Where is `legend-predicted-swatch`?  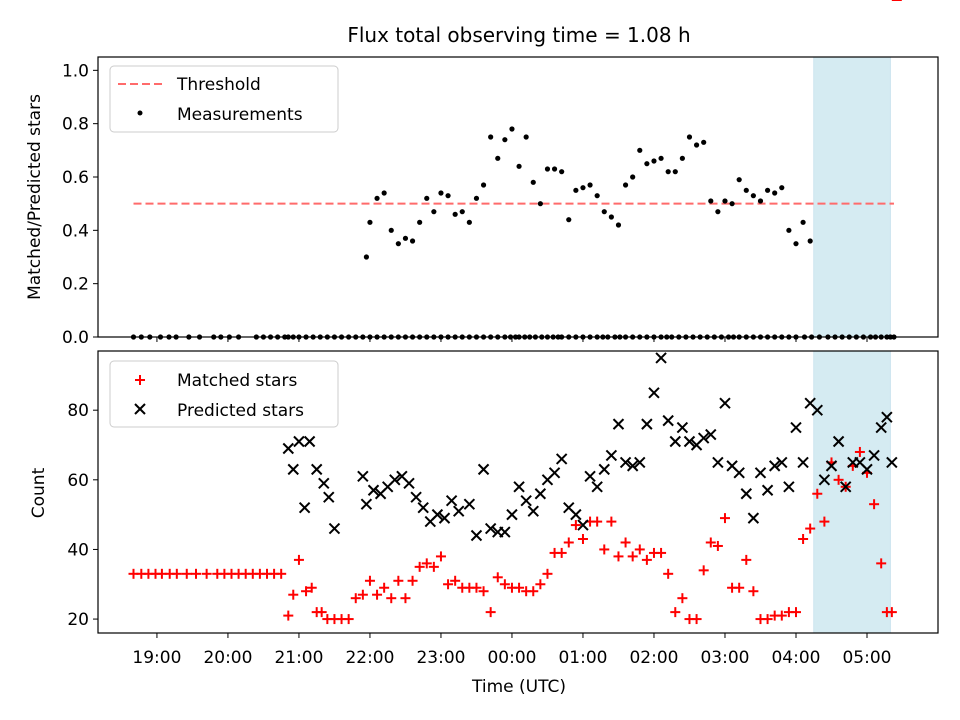 legend-predicted-swatch is located at coordinates (140, 409).